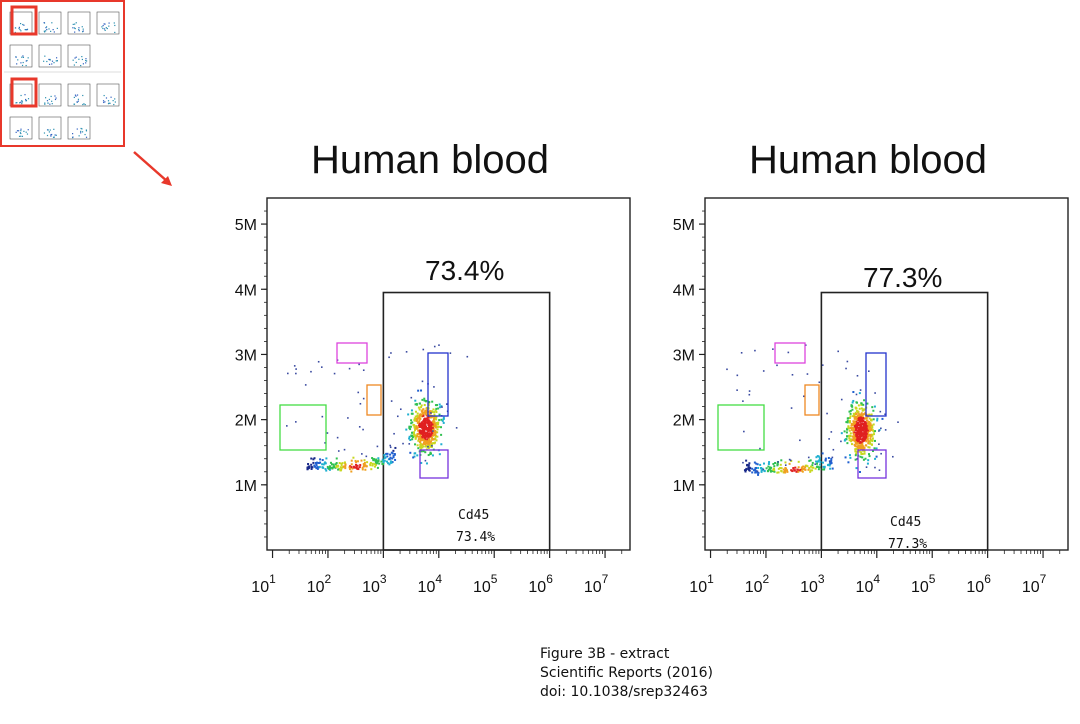 The height and width of the screenshot is (724, 1080). I want to click on thumbnail-panel, so click(79, 95).